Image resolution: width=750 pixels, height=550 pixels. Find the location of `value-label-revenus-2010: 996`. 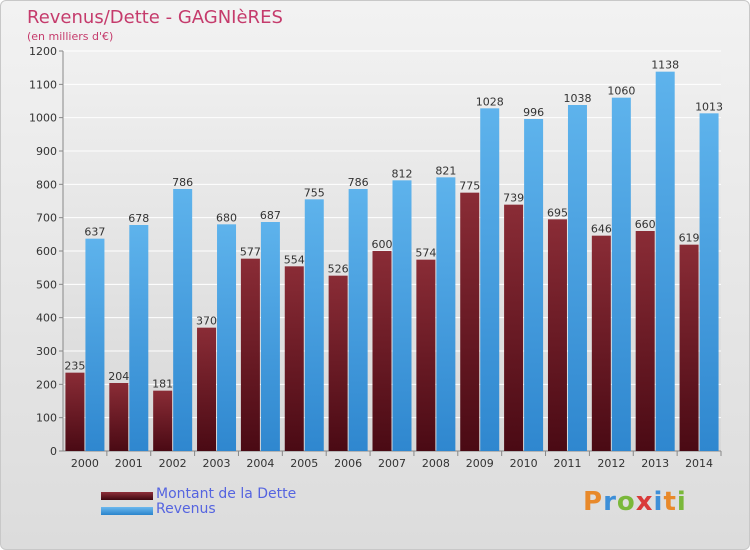

value-label-revenus-2010: 996 is located at coordinates (533, 112).